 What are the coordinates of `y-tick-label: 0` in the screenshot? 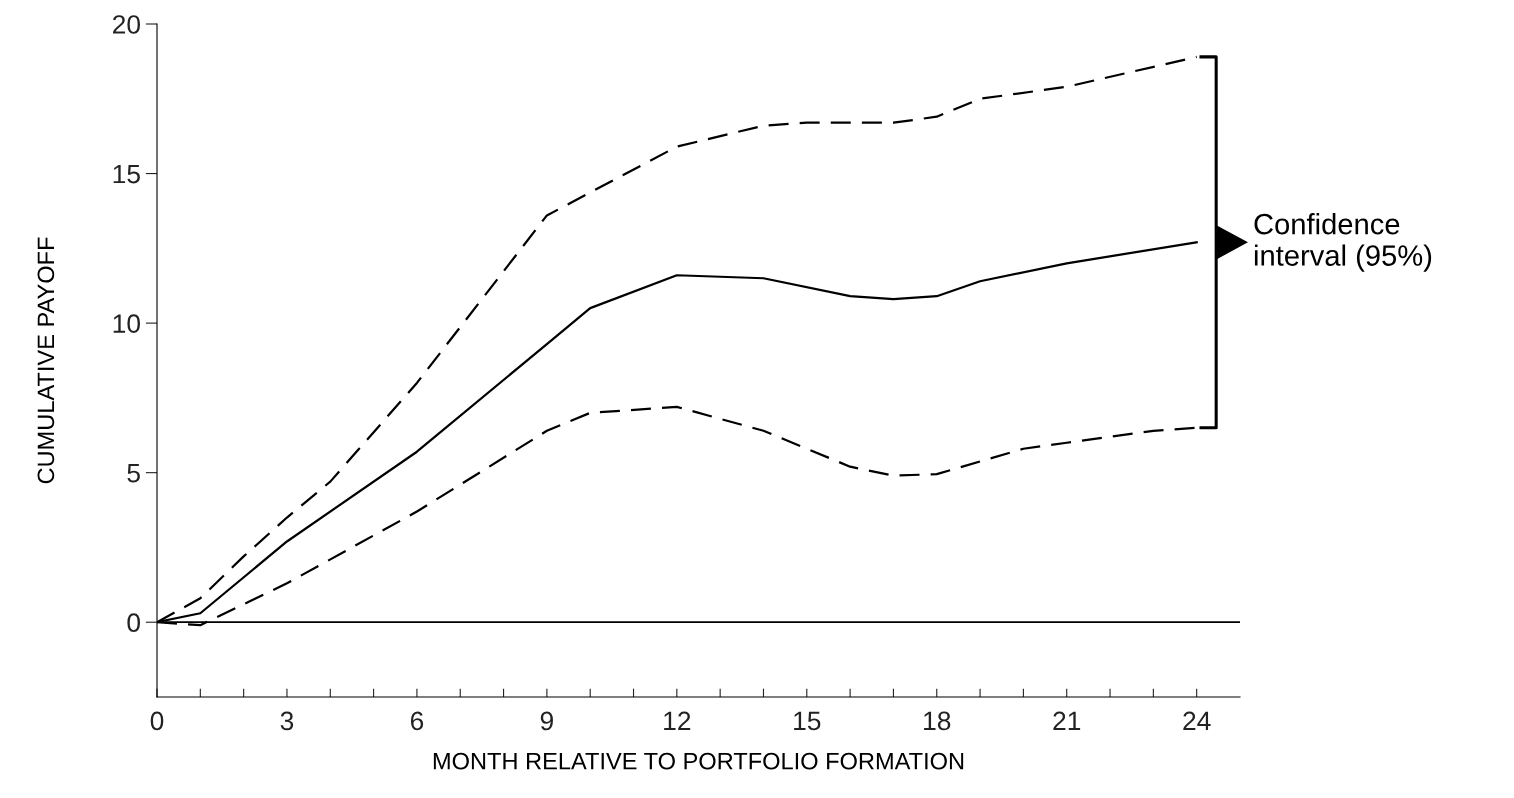 It's located at (133, 623).